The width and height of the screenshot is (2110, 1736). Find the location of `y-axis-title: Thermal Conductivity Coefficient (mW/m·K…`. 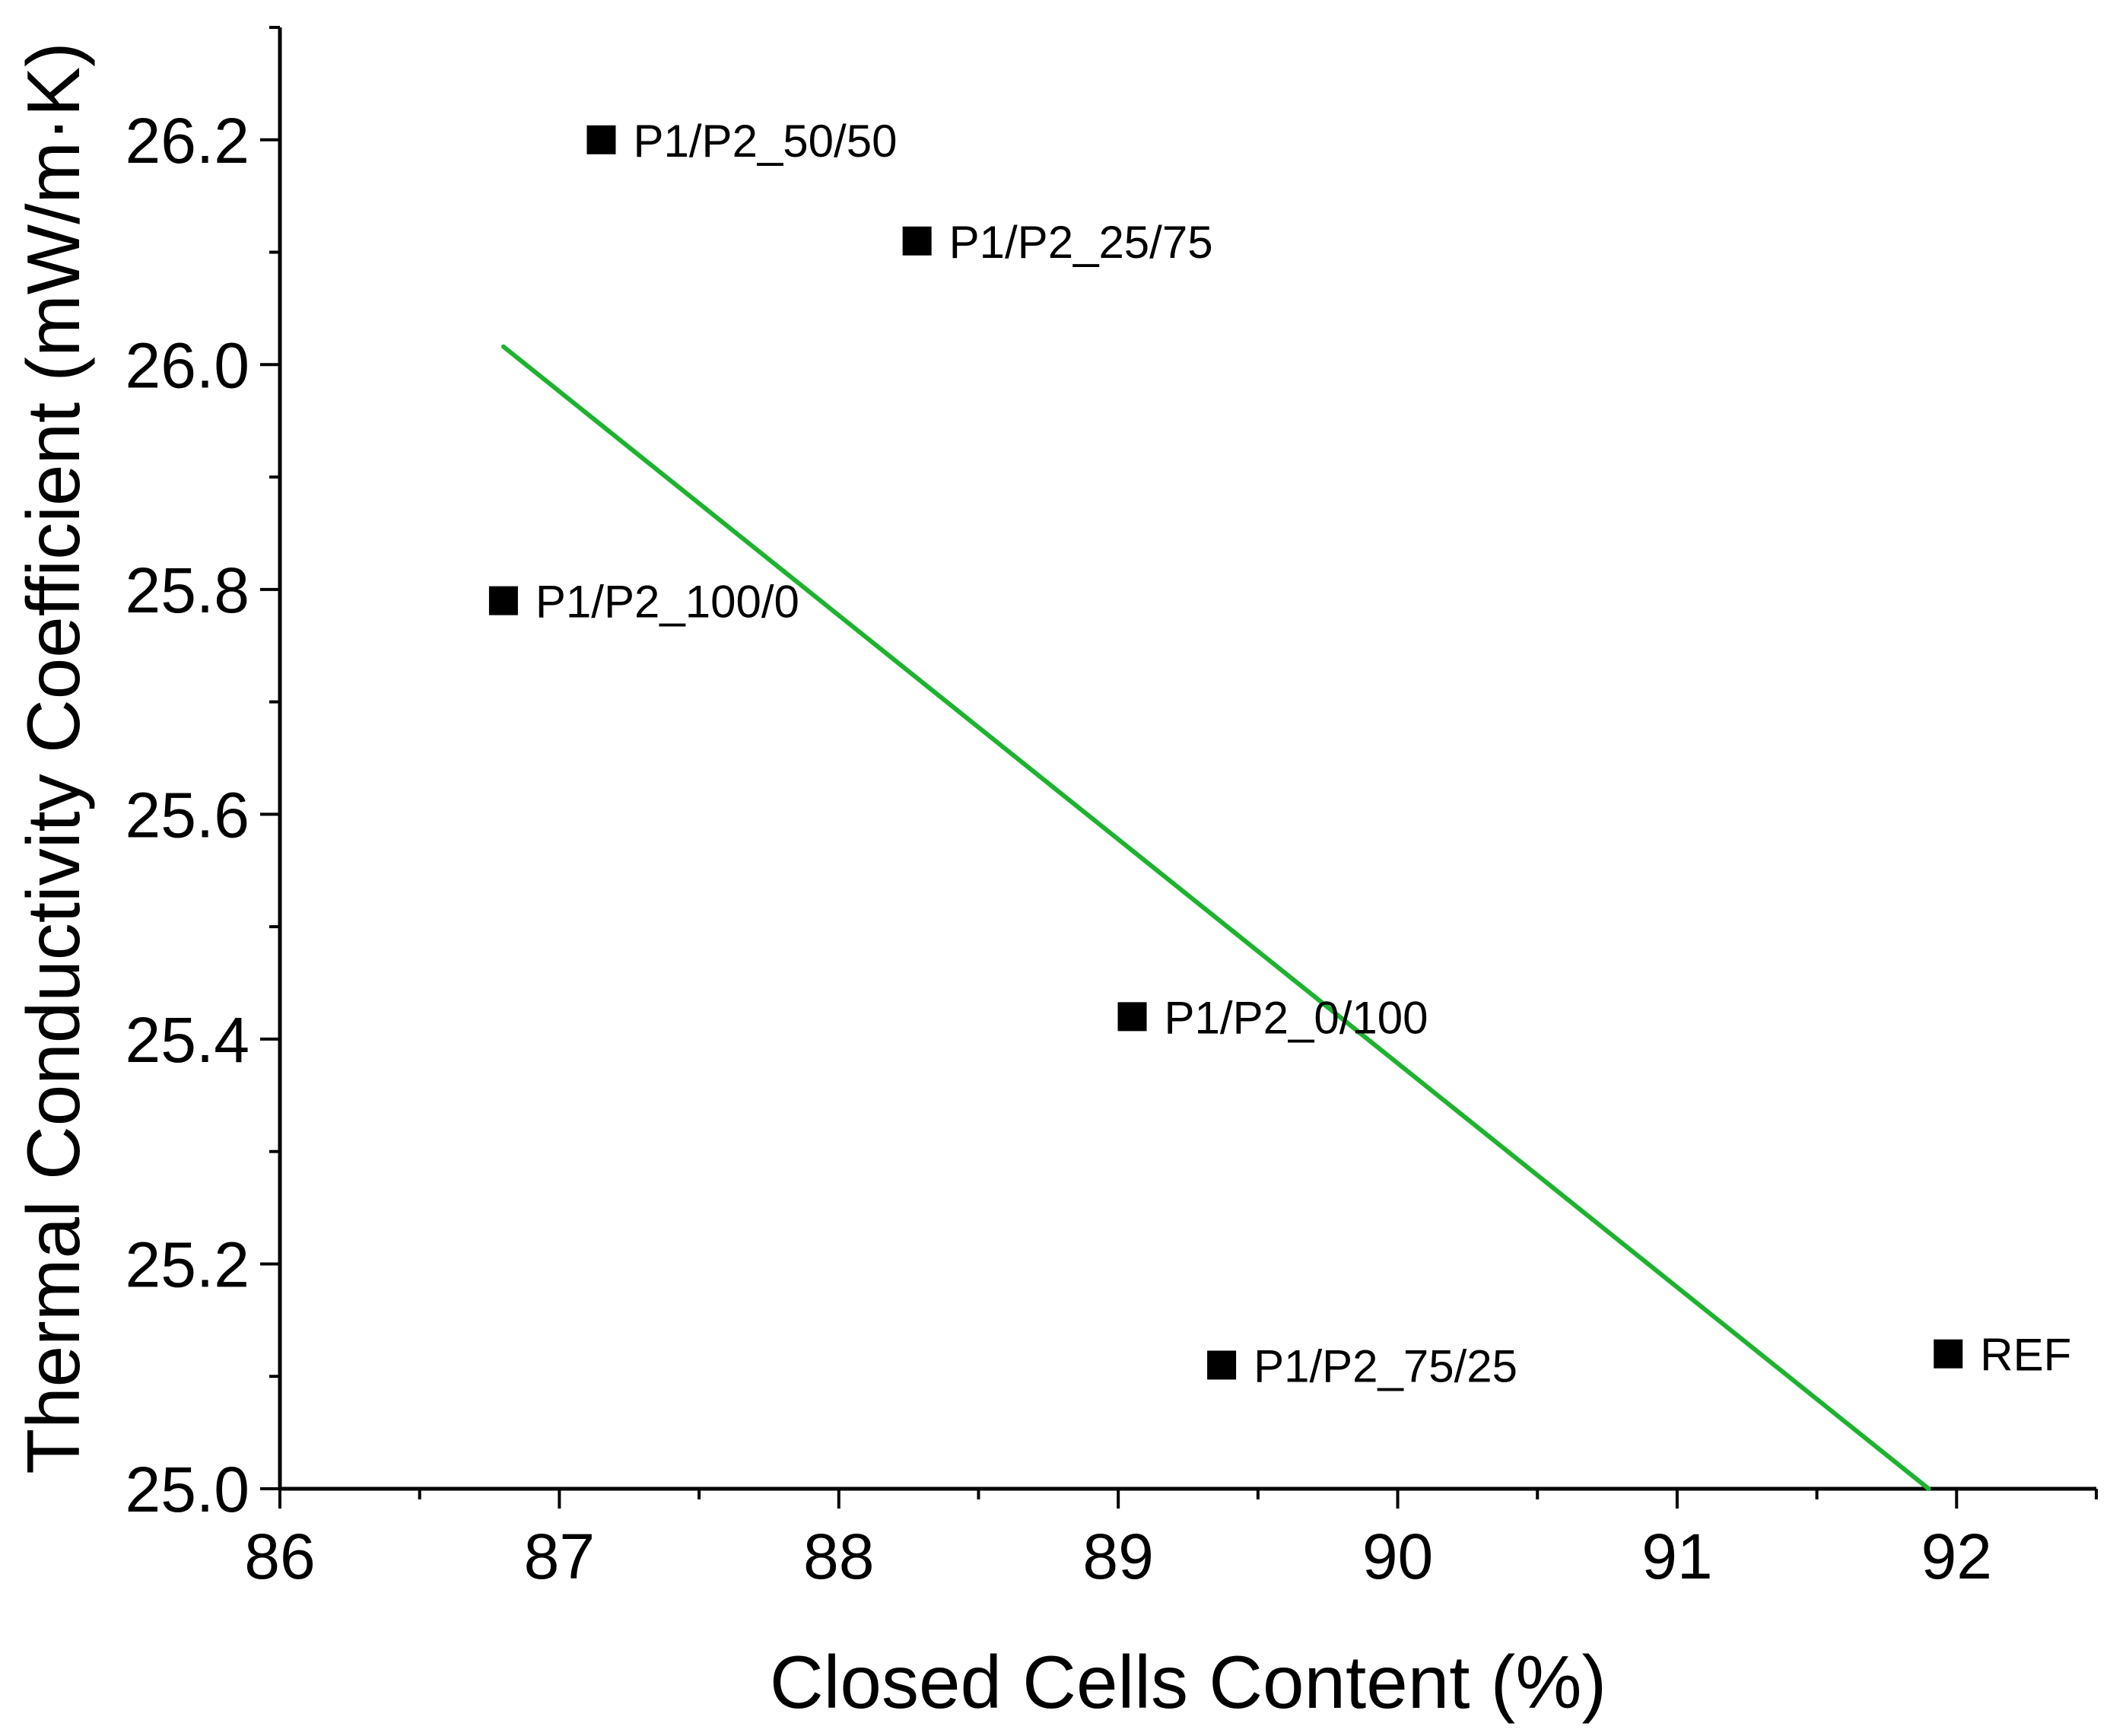

y-axis-title: Thermal Conductivity Coefficient (mW/m·K… is located at coordinates (53, 758).